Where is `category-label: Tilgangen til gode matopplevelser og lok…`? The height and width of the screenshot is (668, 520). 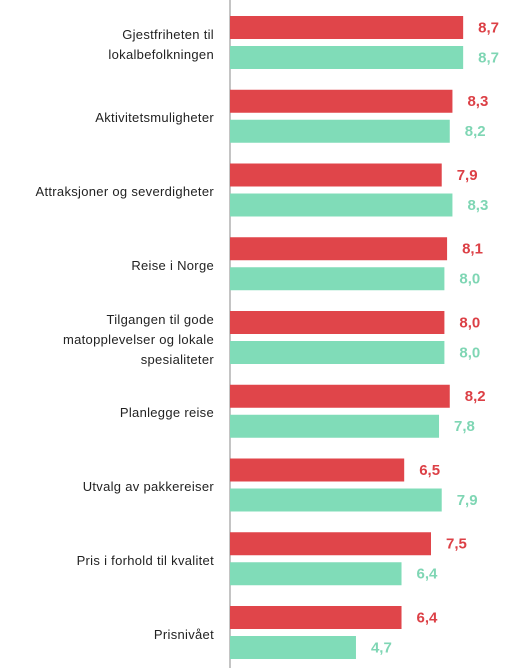 category-label: Tilgangen til gode matopplevelser og lok… is located at coordinates (138, 339).